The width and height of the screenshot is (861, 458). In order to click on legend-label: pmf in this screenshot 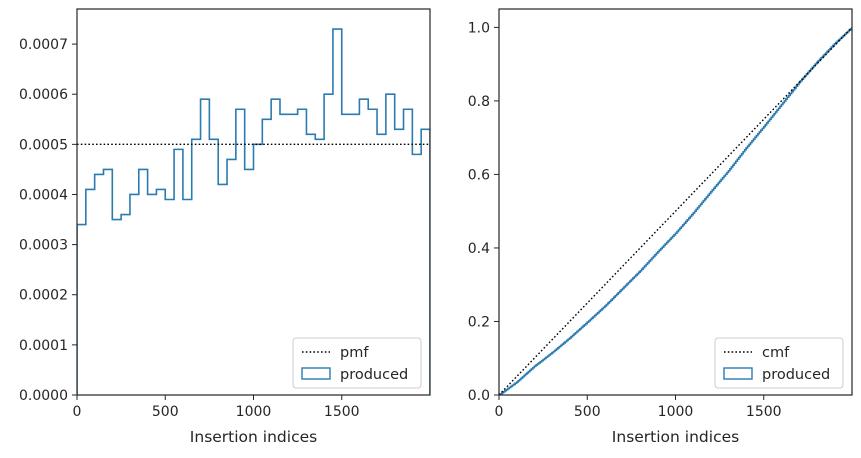, I will do `click(354, 353)`.